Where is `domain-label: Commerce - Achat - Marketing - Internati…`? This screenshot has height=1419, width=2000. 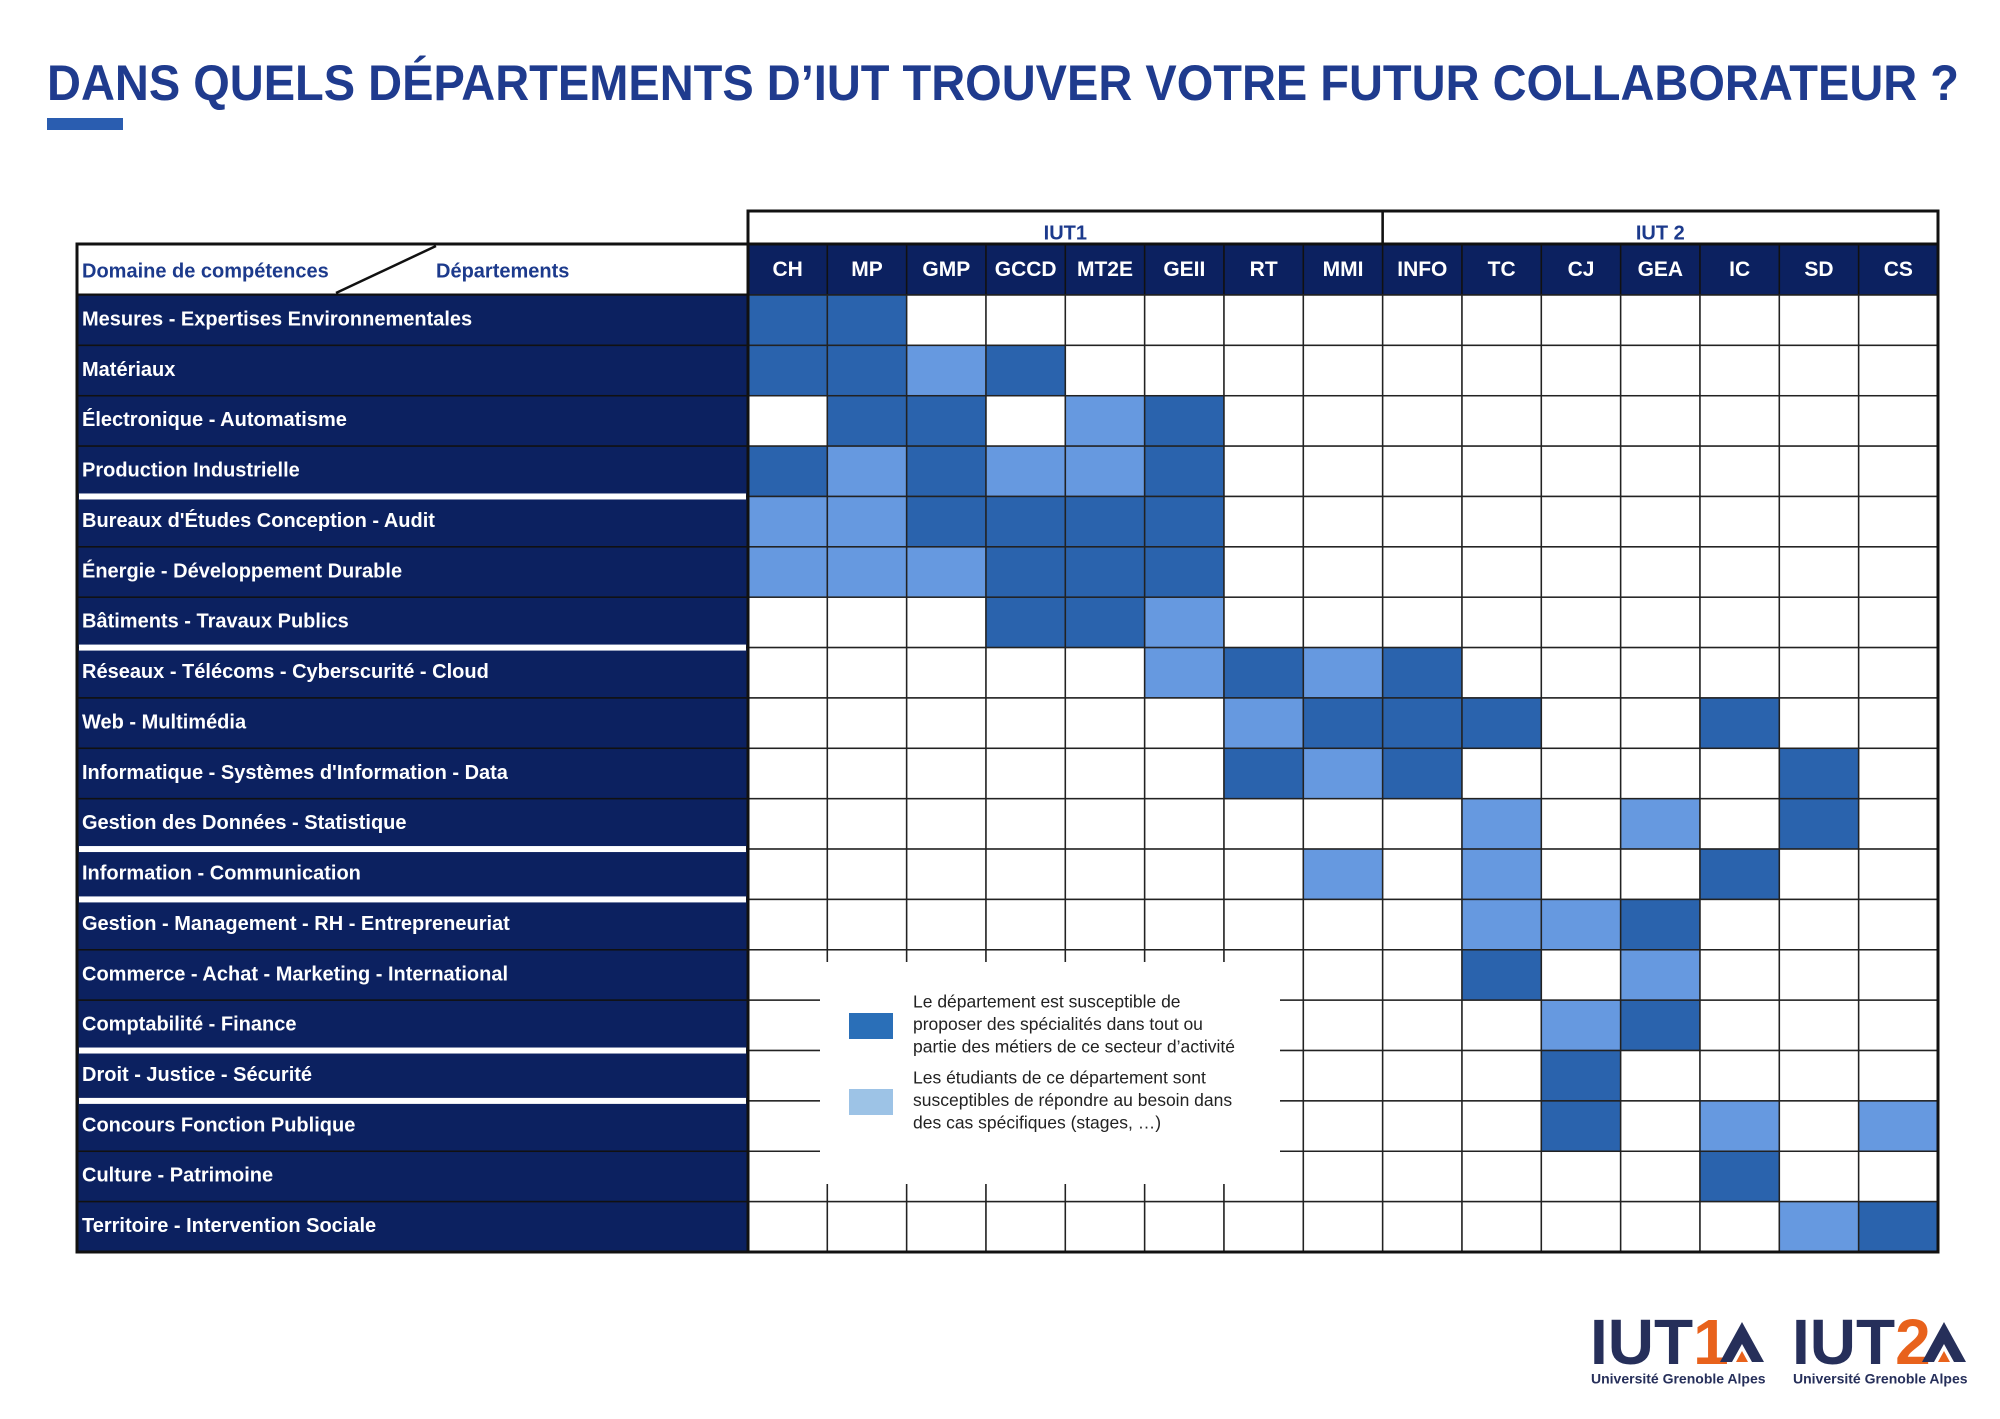 domain-label: Commerce - Achat - Marketing - Internati… is located at coordinates (295, 974).